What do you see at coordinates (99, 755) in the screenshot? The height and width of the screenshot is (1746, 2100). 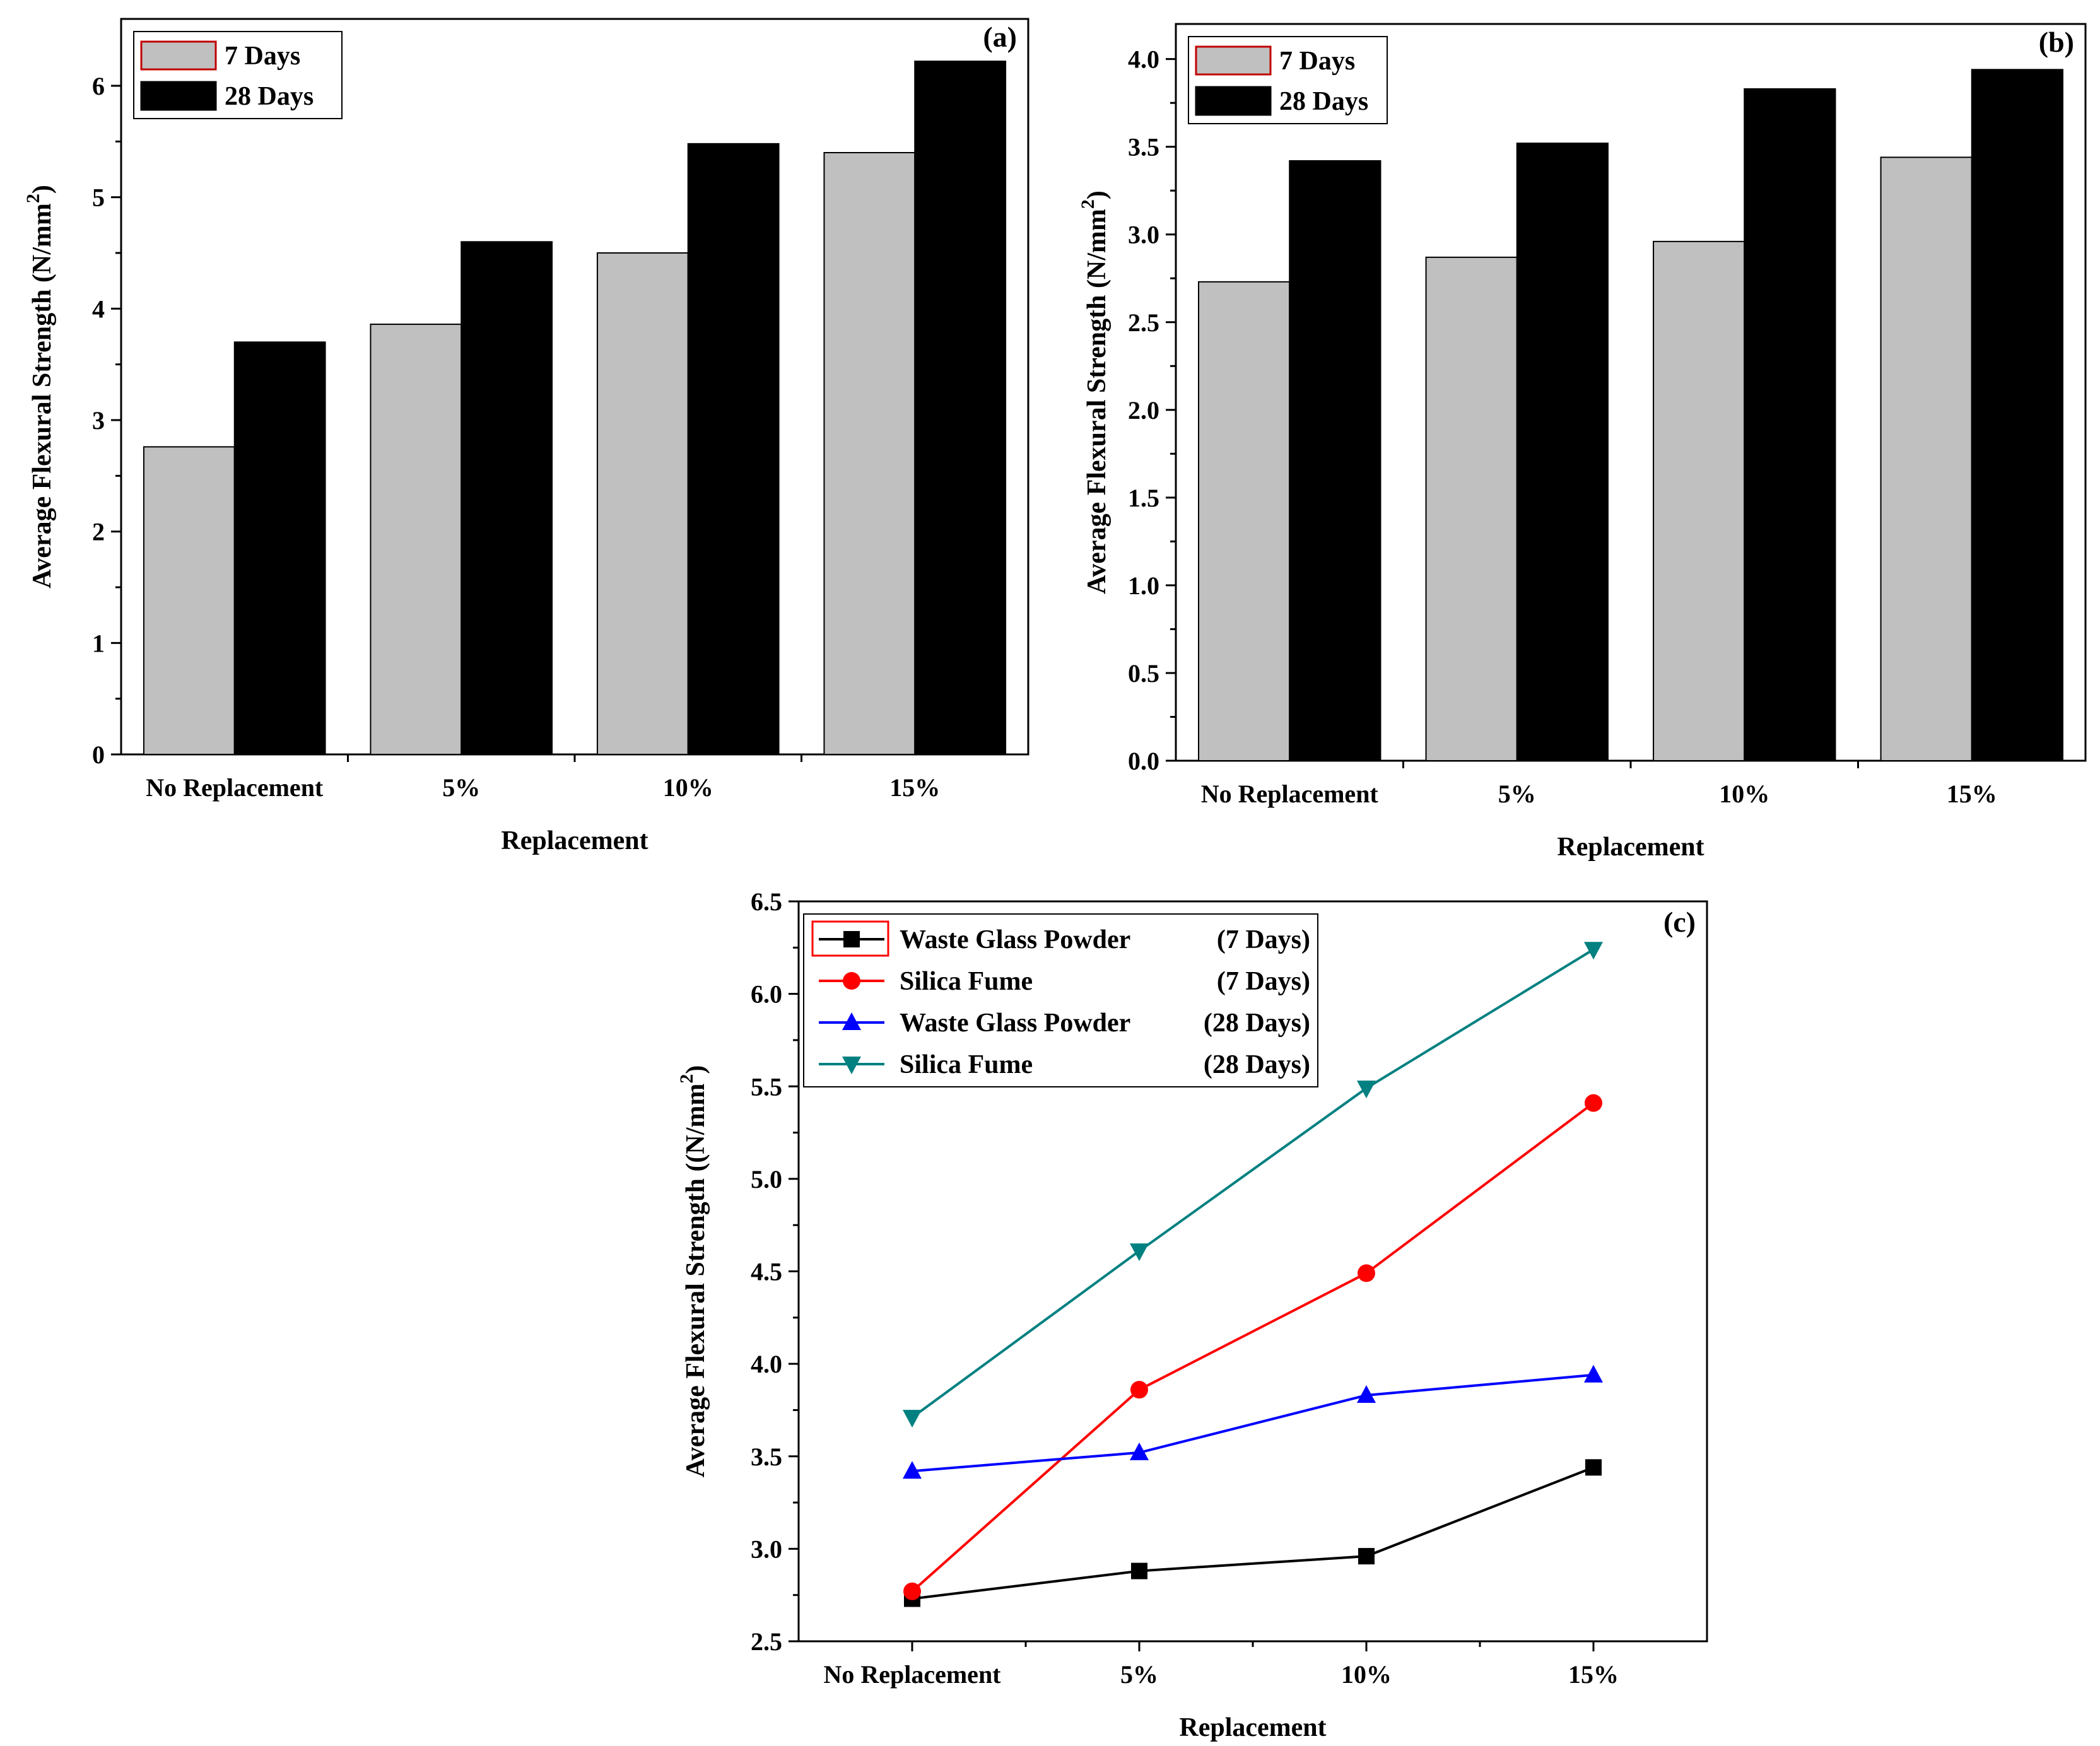 I see `y-tick-label: 0` at bounding box center [99, 755].